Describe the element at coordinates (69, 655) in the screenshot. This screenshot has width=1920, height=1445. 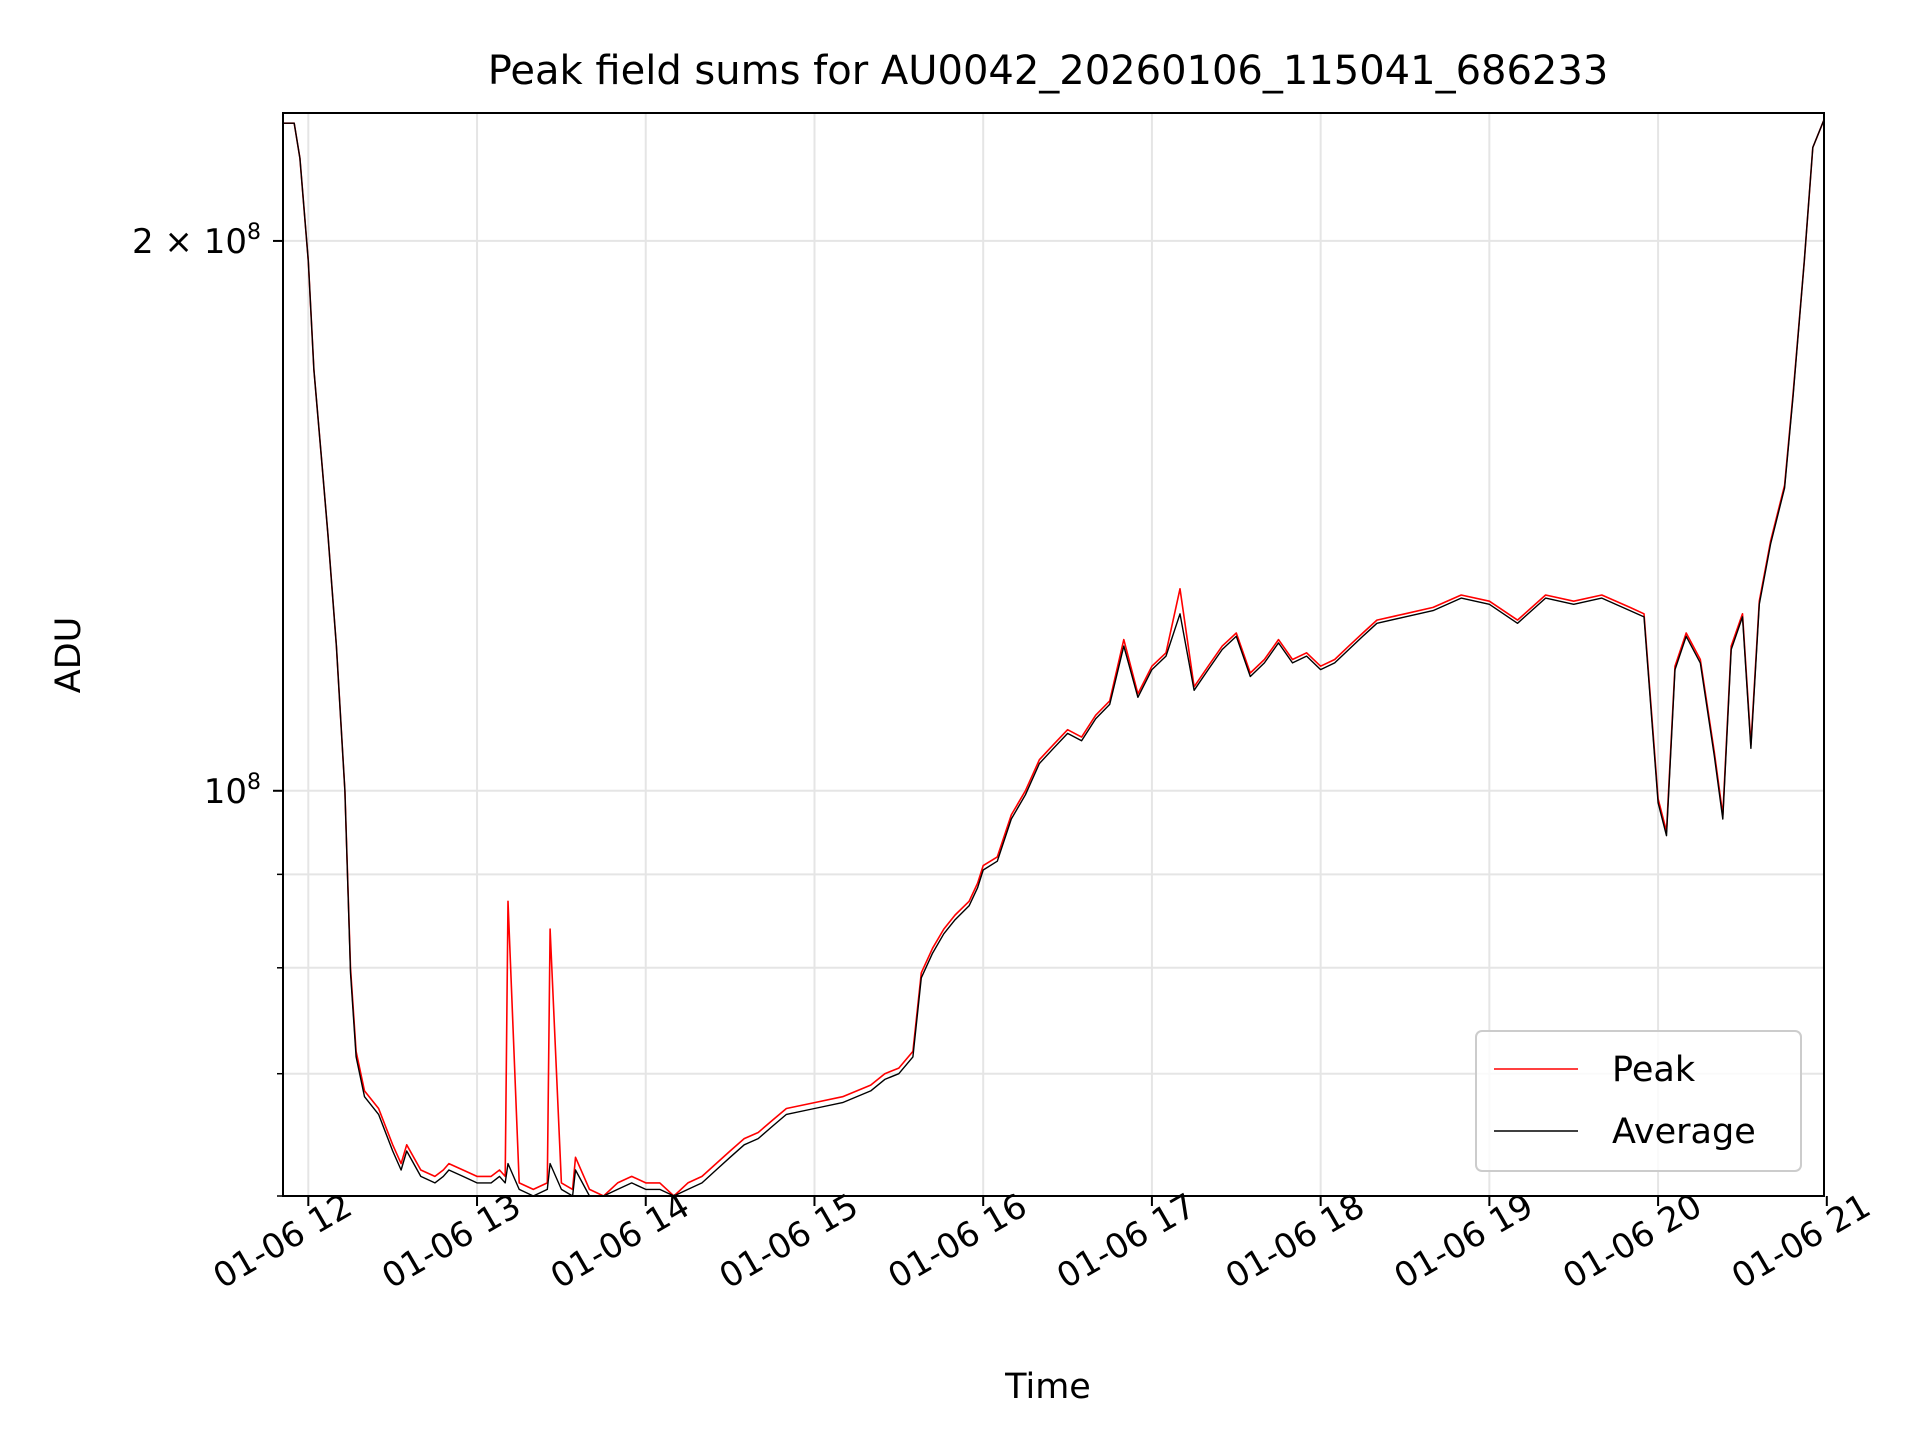
I see `y-axis-label: ADU` at that location.